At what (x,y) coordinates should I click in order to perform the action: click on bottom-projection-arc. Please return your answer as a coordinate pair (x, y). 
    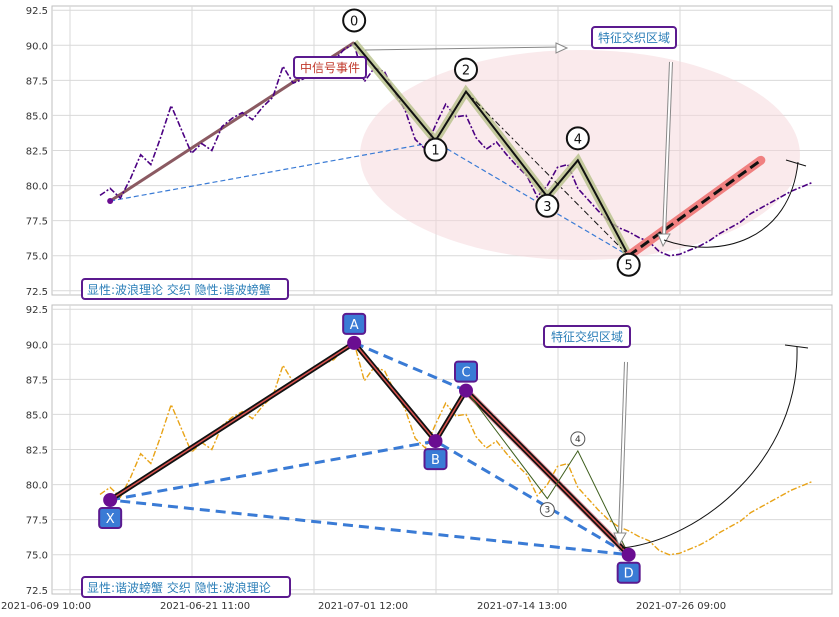
    Looking at the image, I should click on (709, 447).